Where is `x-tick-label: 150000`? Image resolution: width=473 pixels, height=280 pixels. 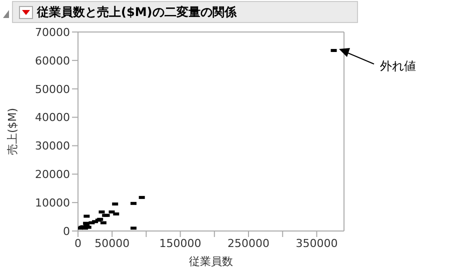
x-tick-label: 150000 is located at coordinates (180, 243).